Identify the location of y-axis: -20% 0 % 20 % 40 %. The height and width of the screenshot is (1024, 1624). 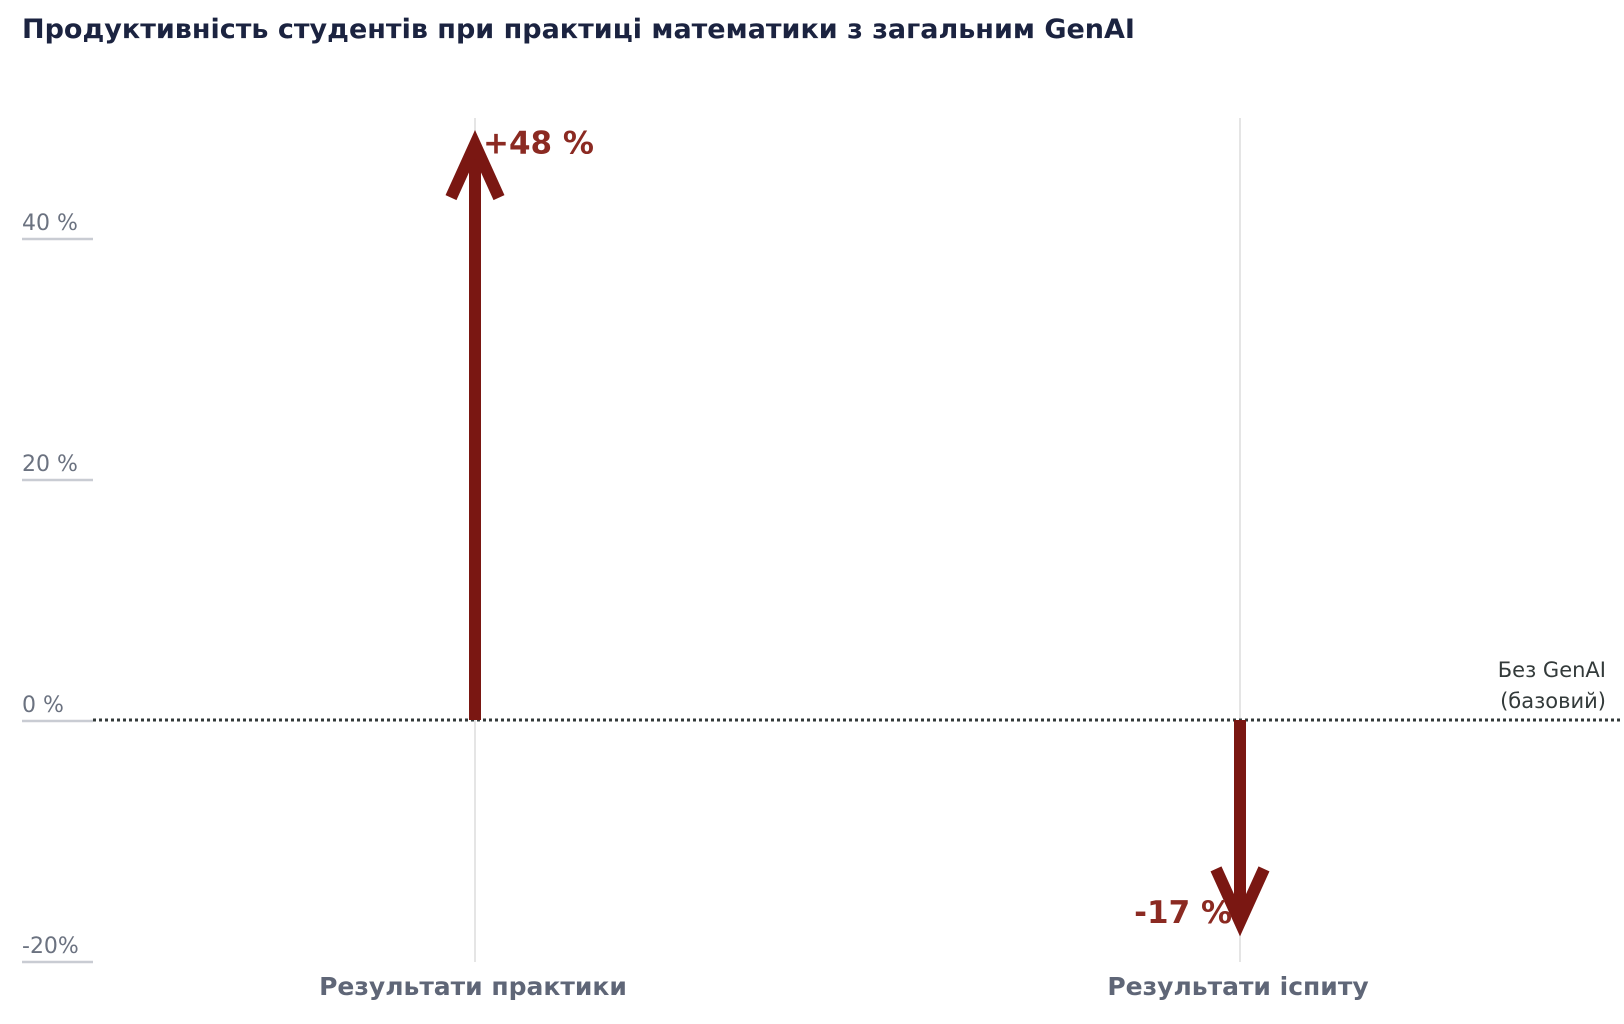
(57, 587).